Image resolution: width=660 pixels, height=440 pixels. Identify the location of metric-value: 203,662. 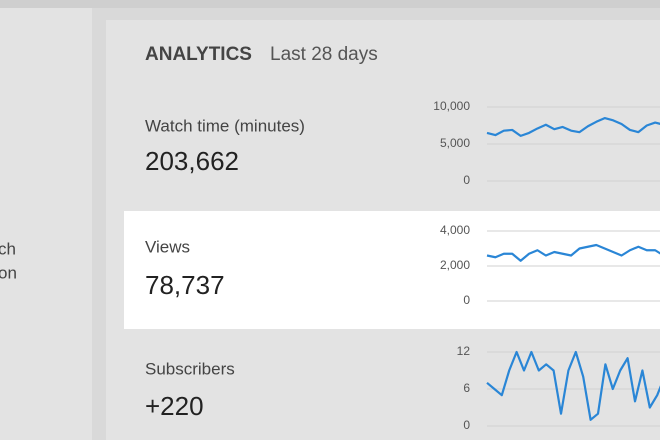
(192, 161).